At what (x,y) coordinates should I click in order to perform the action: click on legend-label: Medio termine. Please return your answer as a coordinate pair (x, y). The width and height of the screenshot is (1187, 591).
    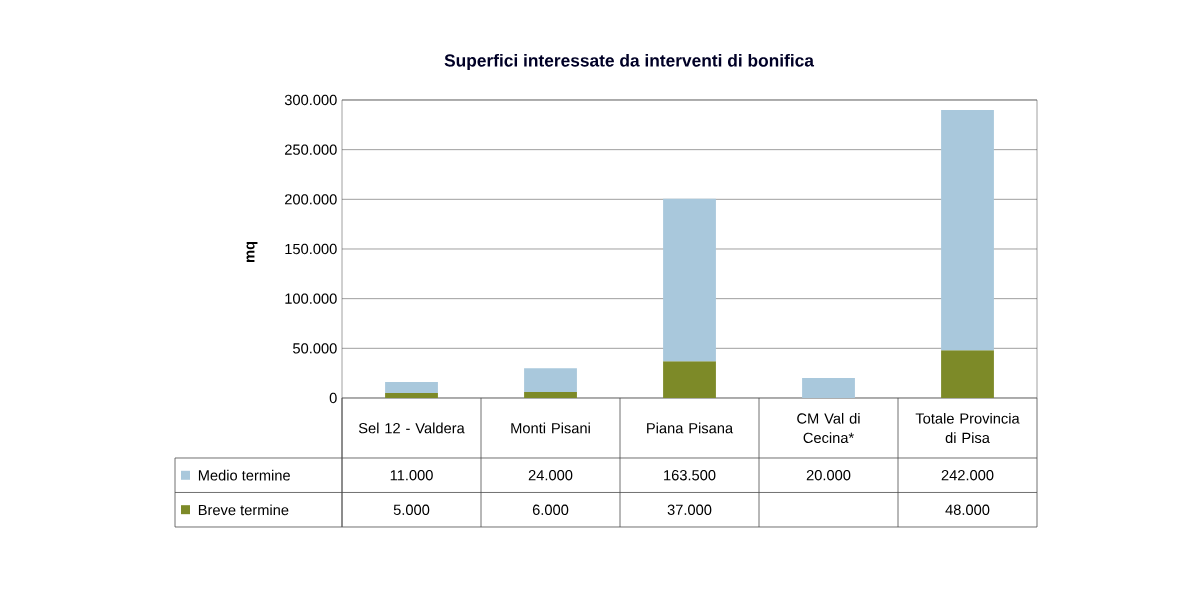
    Looking at the image, I should click on (244, 475).